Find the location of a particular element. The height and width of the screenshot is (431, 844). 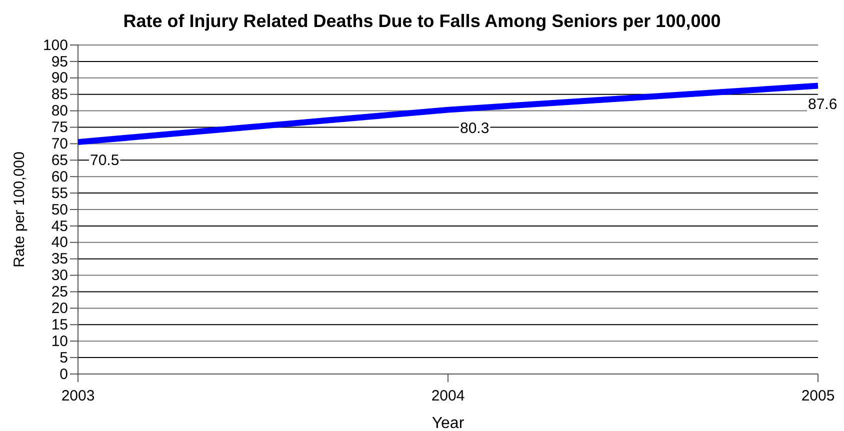

y-tick-label: 0 is located at coordinates (64, 374).